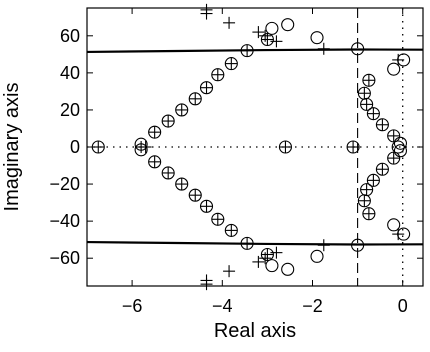  I want to click on x-tick-label: −2, so click(312, 306).